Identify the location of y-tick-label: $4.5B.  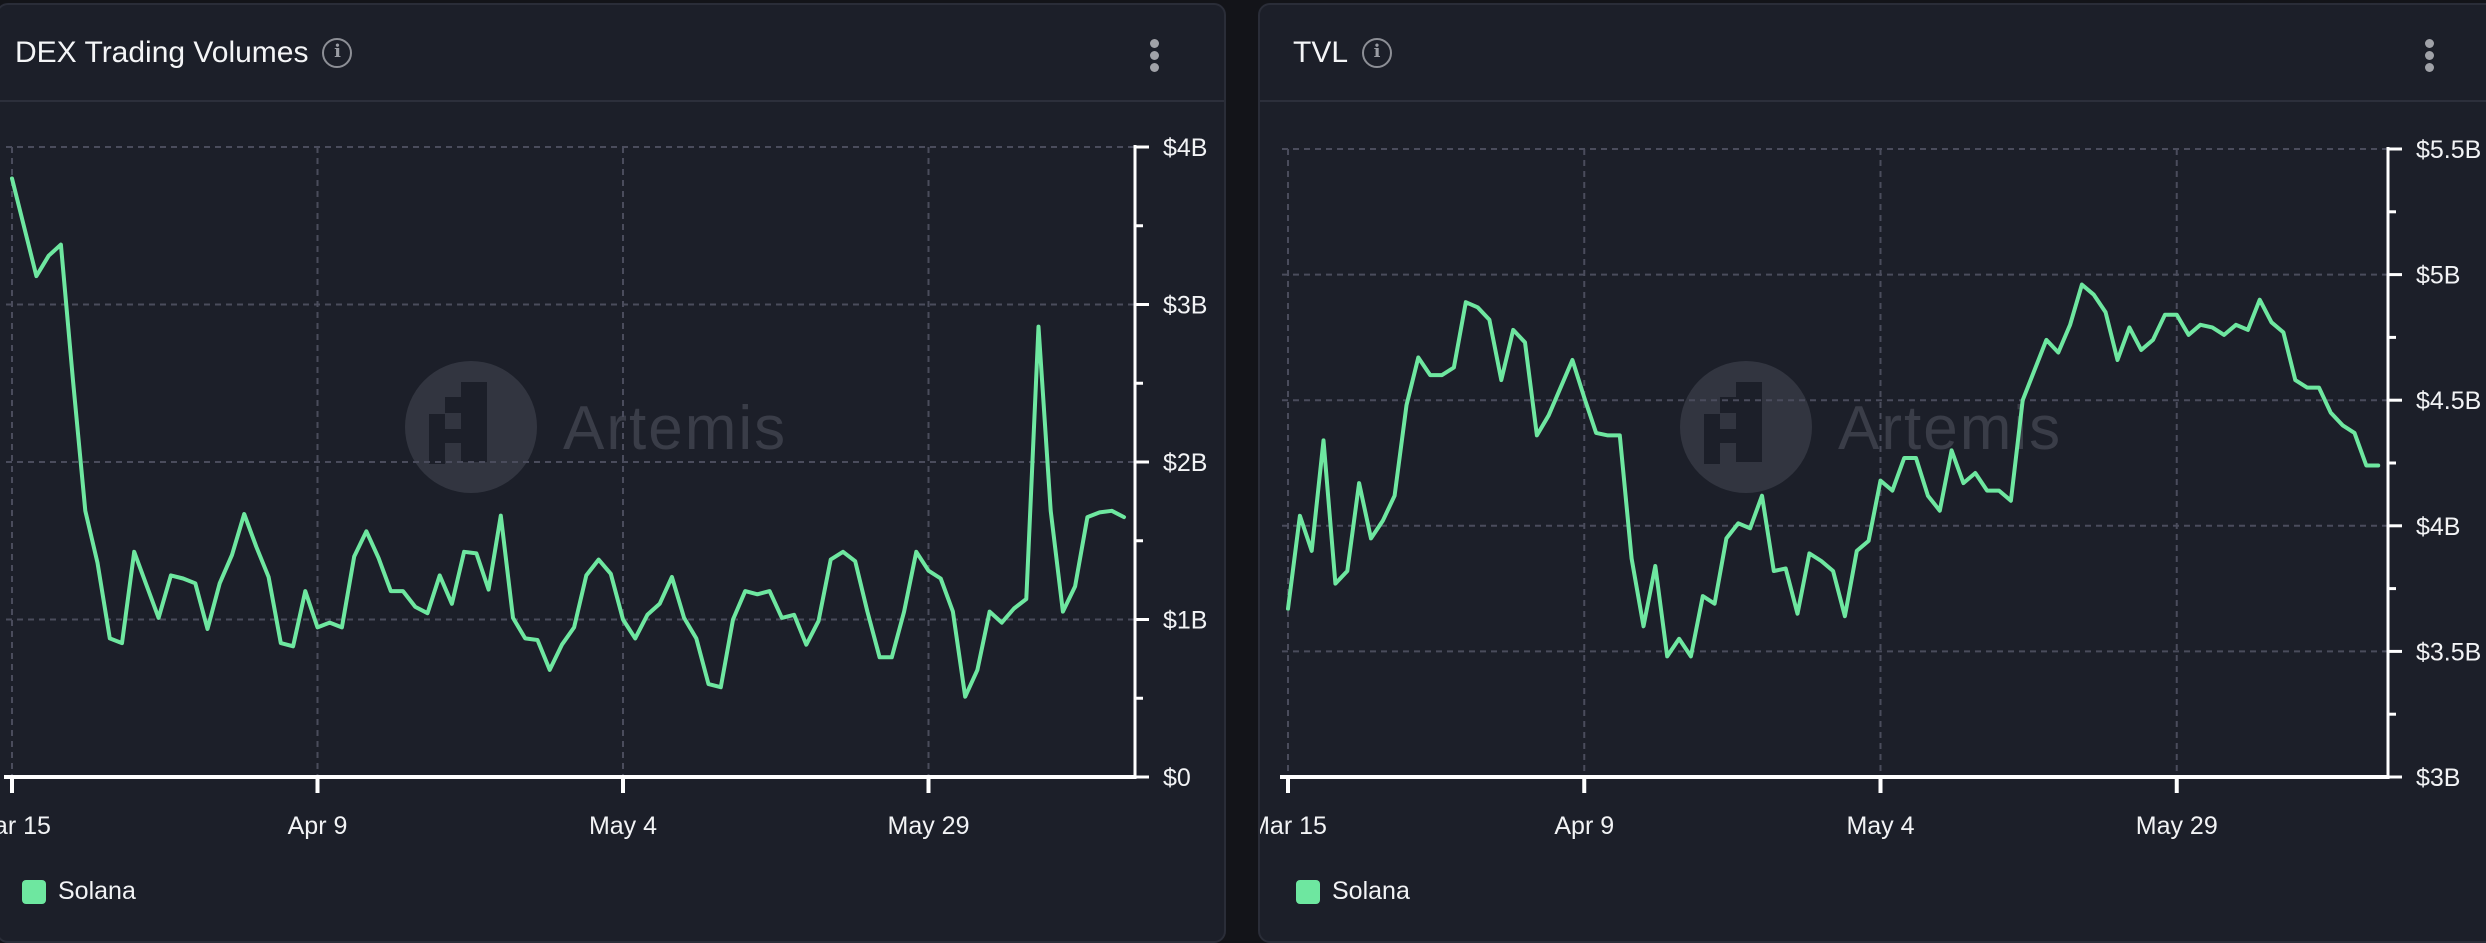
(2448, 401).